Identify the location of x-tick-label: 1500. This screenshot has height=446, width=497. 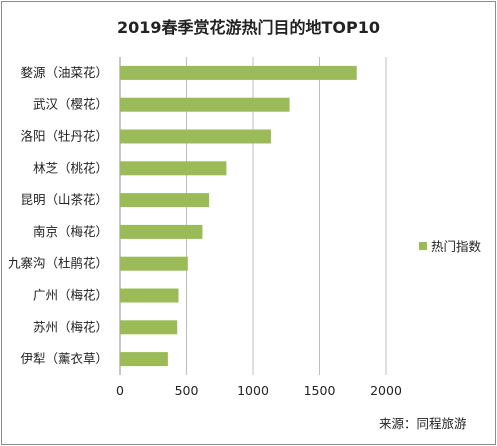
(320, 390).